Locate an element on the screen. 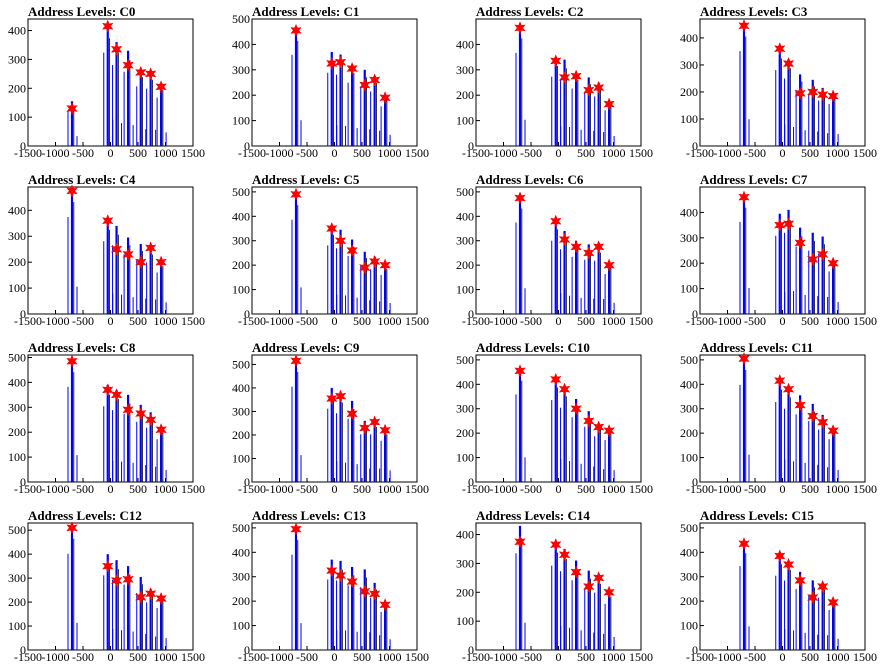 This screenshot has height=672, width=896. subplot-title: Address Levels: C4 is located at coordinates (82, 179).